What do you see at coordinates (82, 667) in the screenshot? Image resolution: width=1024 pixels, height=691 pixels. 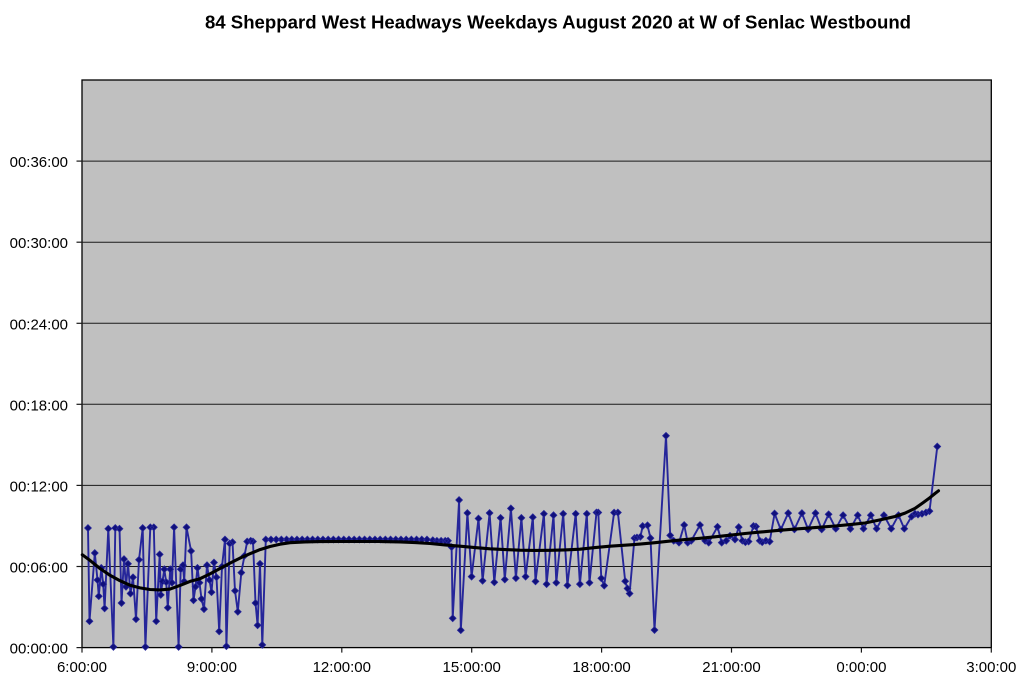 I see `svg-text: 6:00:00` at bounding box center [82, 667].